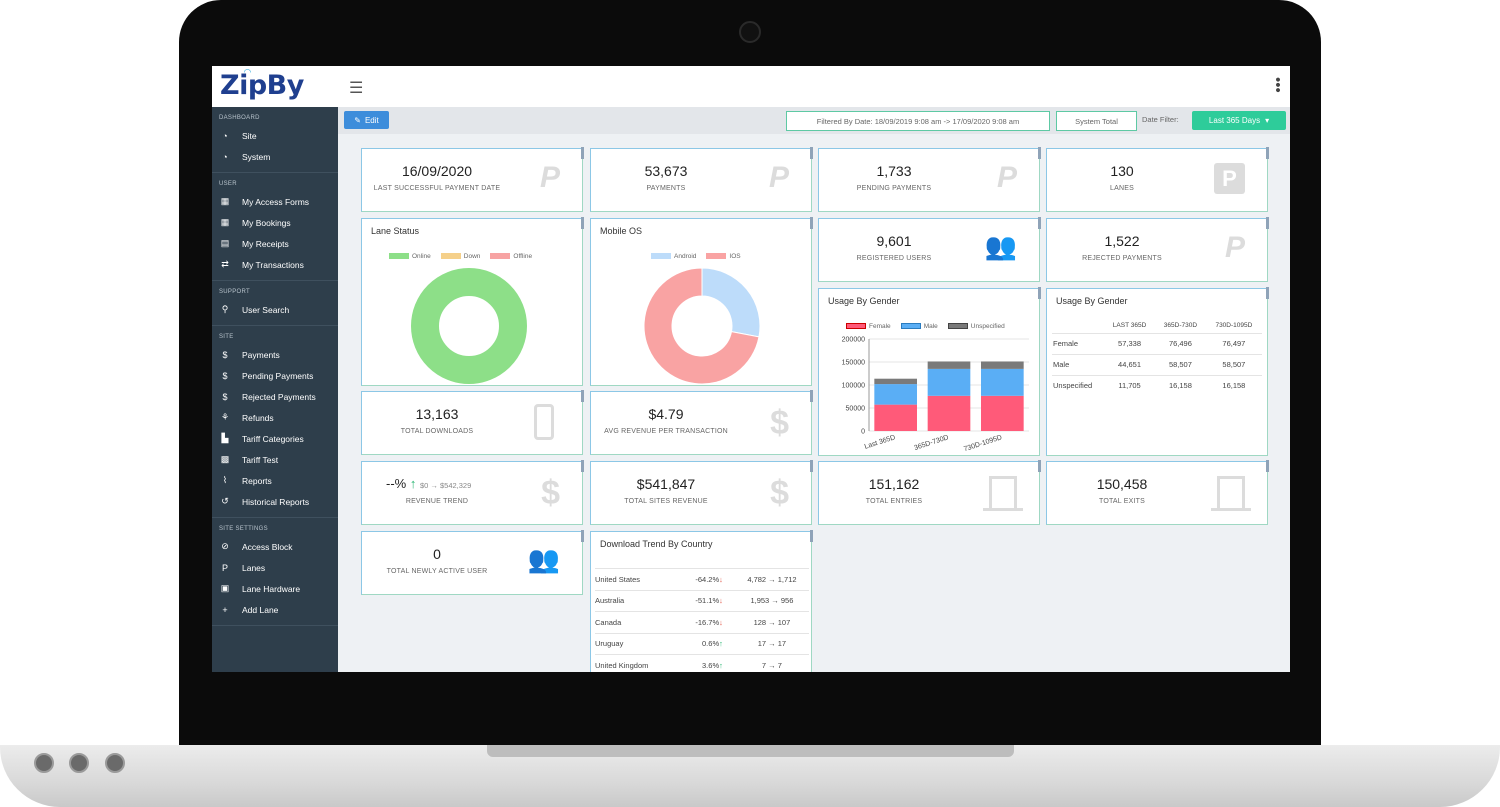 This screenshot has width=1500, height=807. What do you see at coordinates (511, 256) in the screenshot?
I see `legend-item: Offline` at bounding box center [511, 256].